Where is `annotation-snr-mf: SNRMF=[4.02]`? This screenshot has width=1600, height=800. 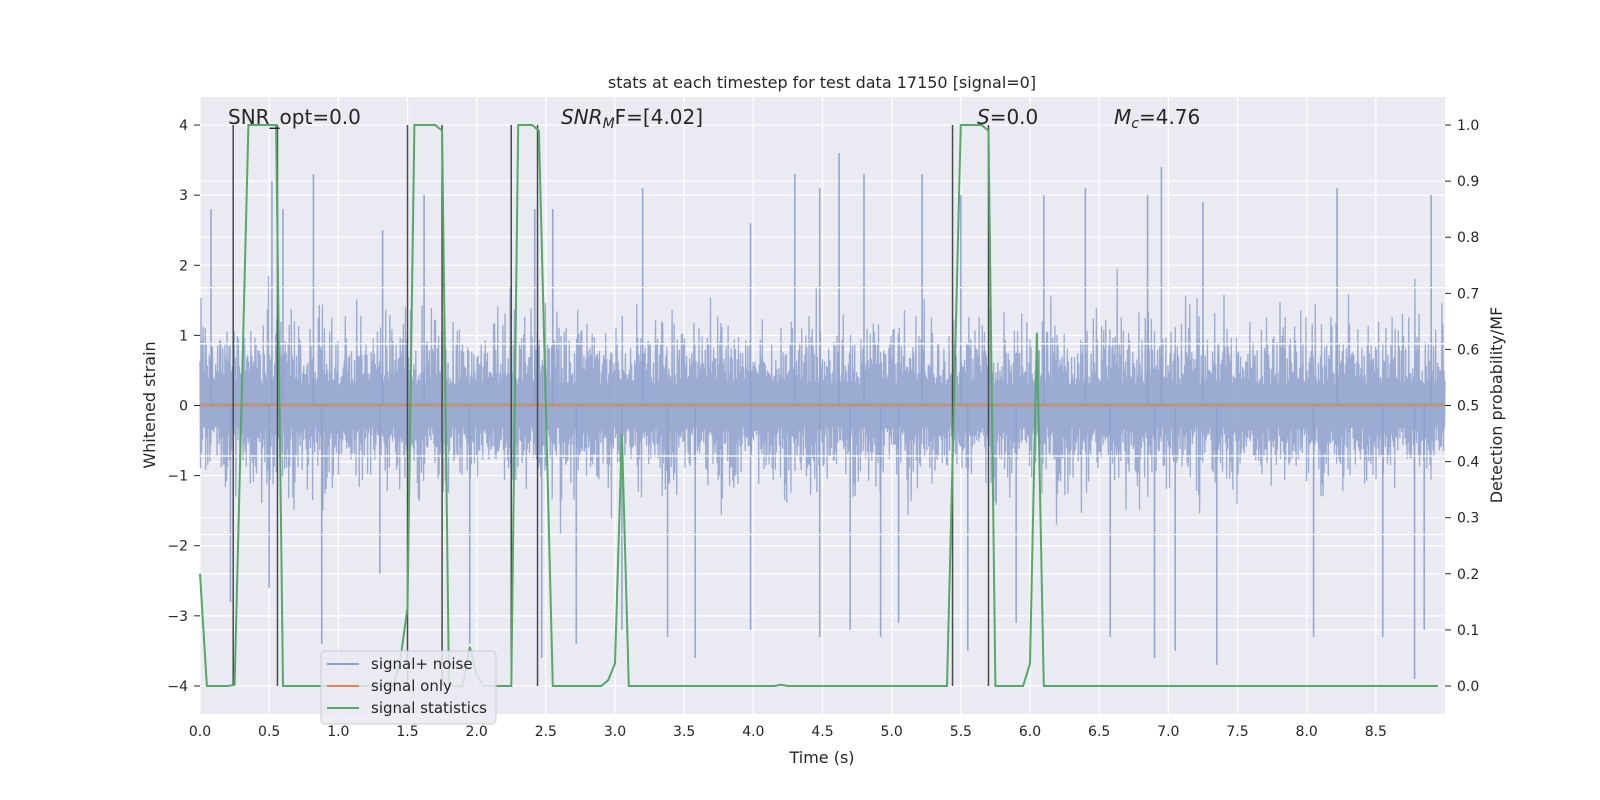
annotation-snr-mf: SNRMF=[4.02] is located at coordinates (632, 118).